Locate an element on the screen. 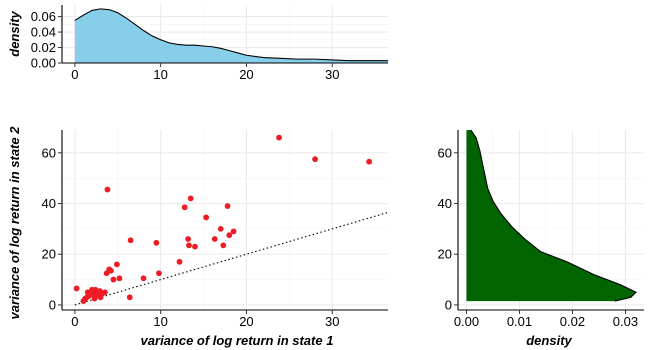  top-density-y-tick-label: 0.06 is located at coordinates (43, 16).